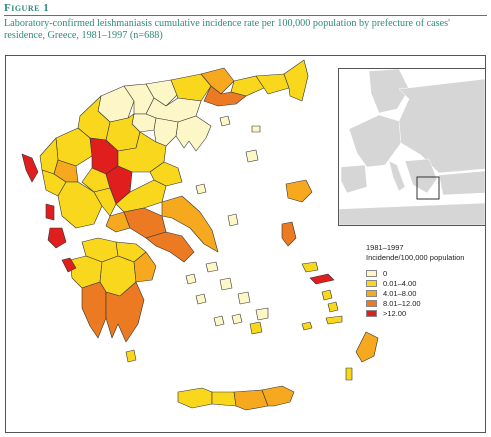 Image resolution: width=491 pixels, height=437 pixels. What do you see at coordinates (400, 293) in the screenshot?
I see `legend-label-2: 4.01–8.00` at bounding box center [400, 293].